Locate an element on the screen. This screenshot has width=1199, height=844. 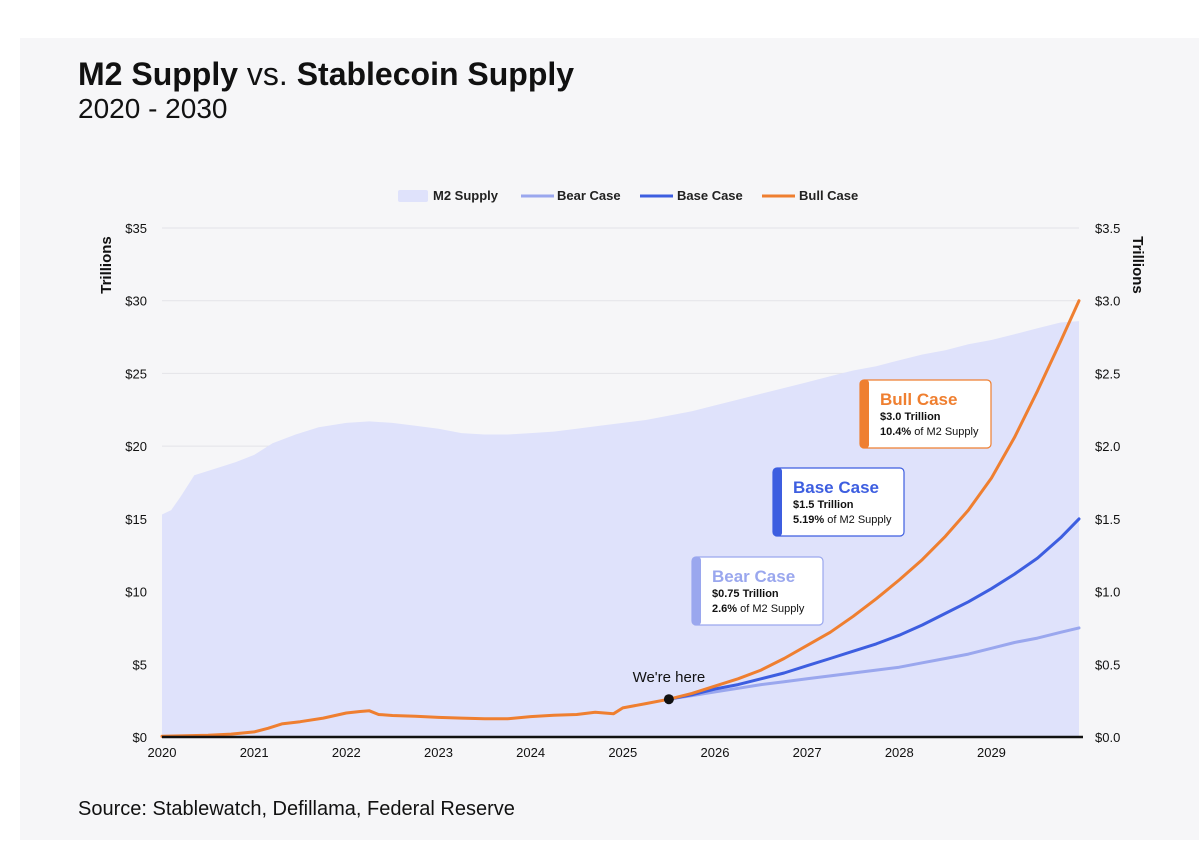
y-right-tick-label: $0.0 is located at coordinates (1107, 737).